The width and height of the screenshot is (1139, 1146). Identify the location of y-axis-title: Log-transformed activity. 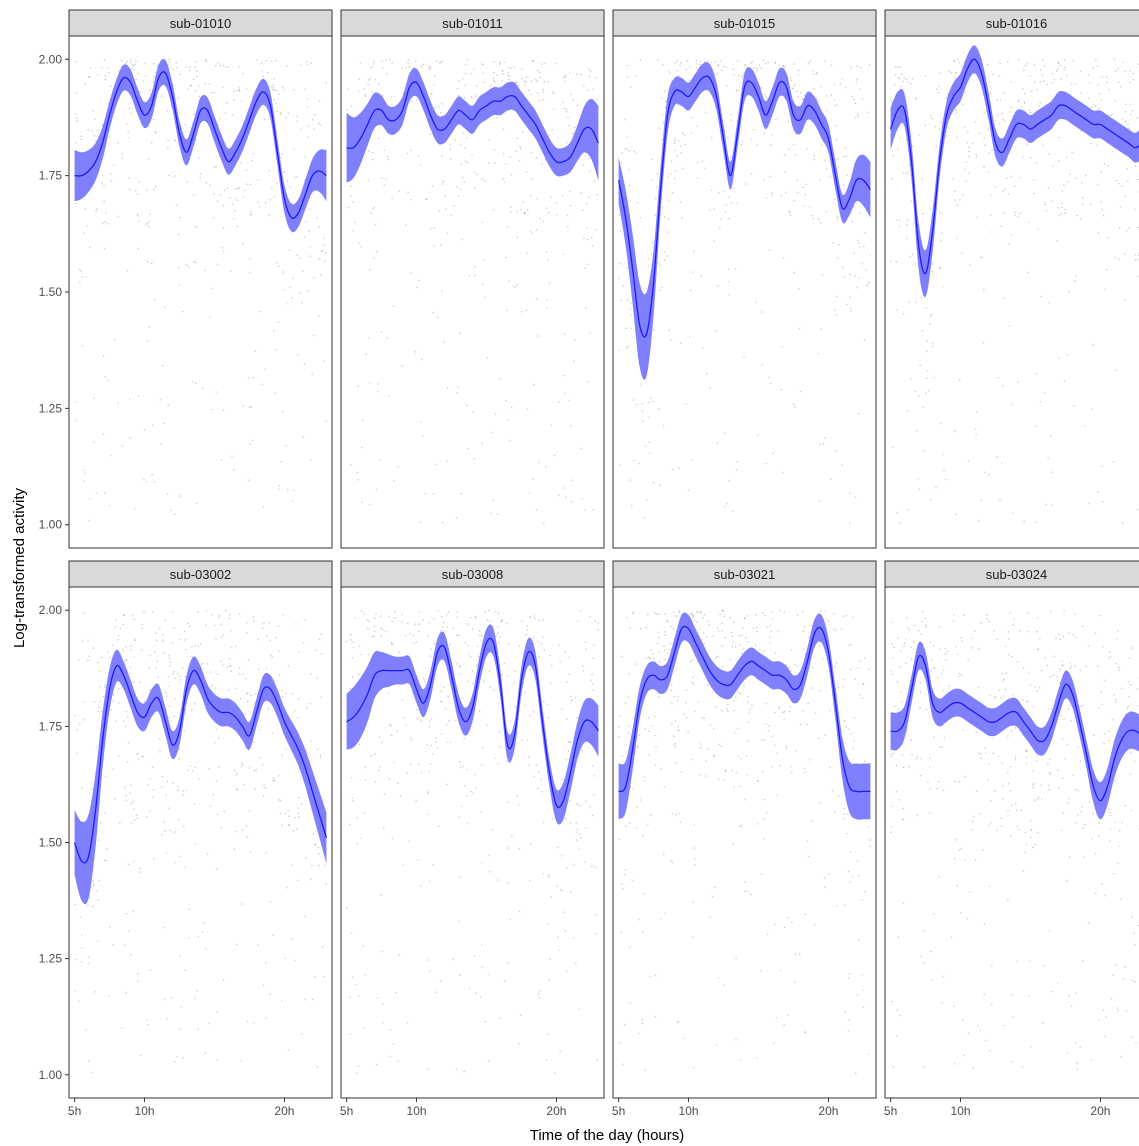
(19, 567).